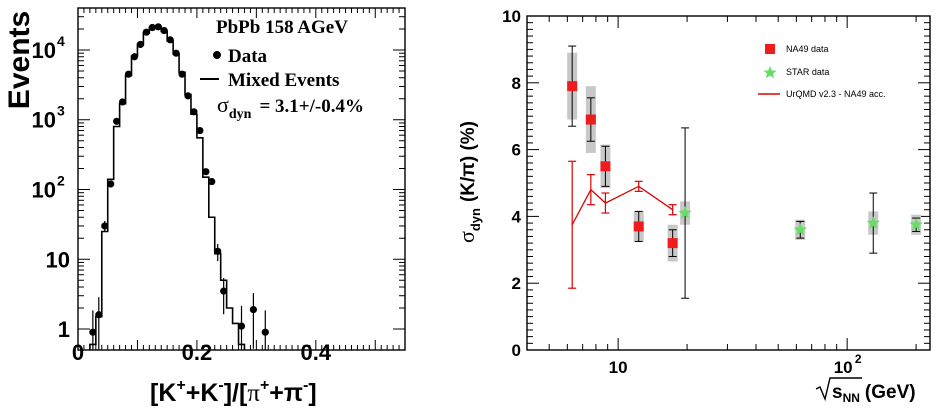  What do you see at coordinates (197, 352) in the screenshot?
I see `left-x-tick-label: 0.2` at bounding box center [197, 352].